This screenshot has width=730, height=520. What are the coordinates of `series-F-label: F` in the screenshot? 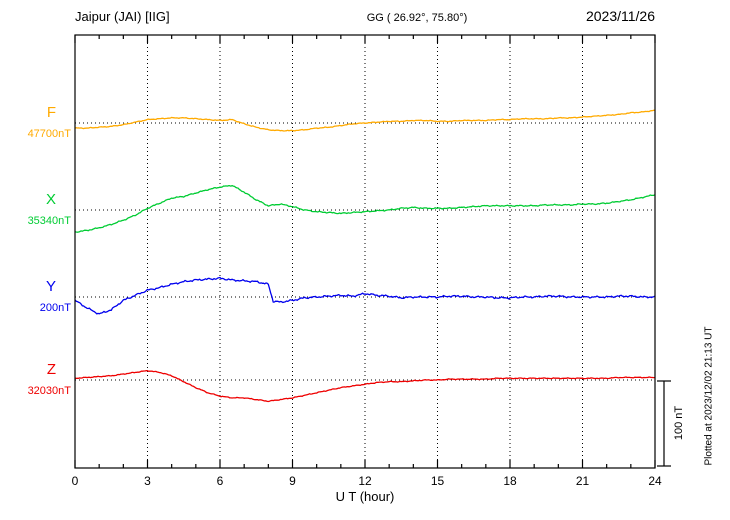 It's located at (51, 112).